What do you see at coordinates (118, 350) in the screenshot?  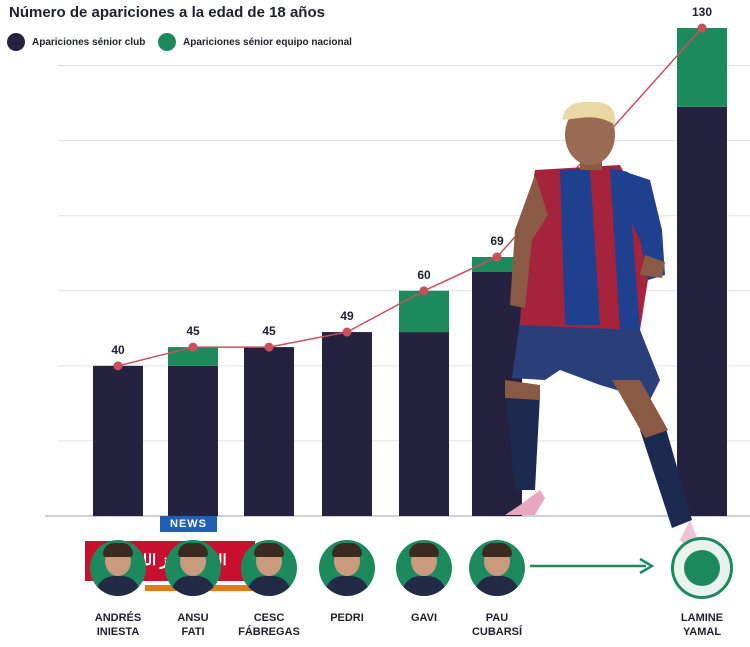 I see `total-label: 40` at bounding box center [118, 350].